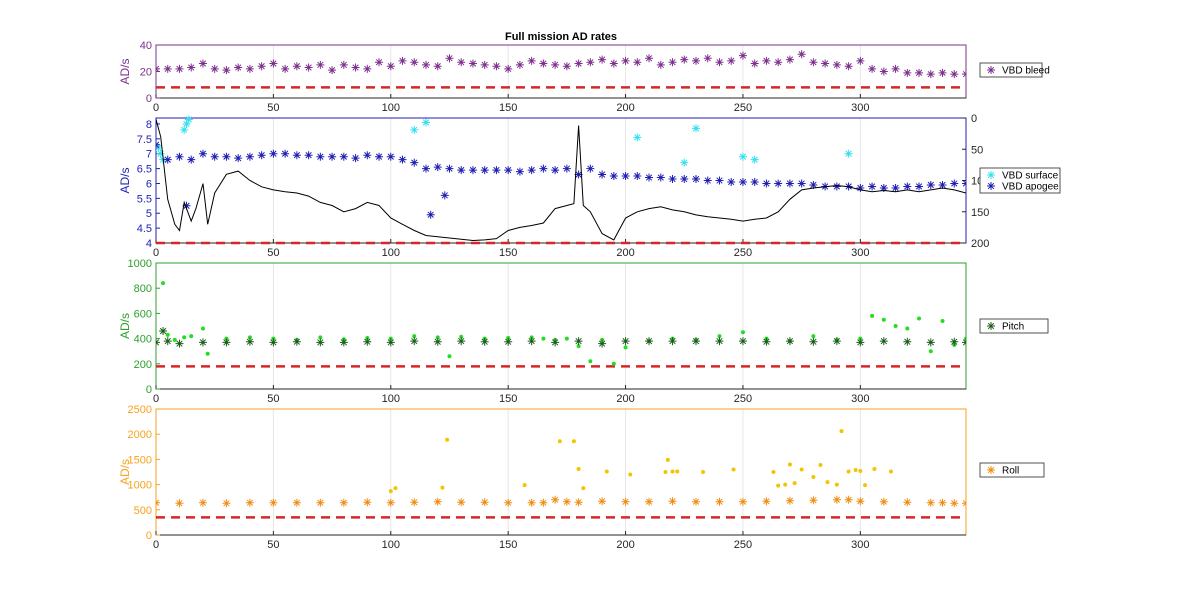 This screenshot has width=1200, height=601. Describe the element at coordinates (156, 399) in the screenshot. I see `x-tick-label: 0` at that location.